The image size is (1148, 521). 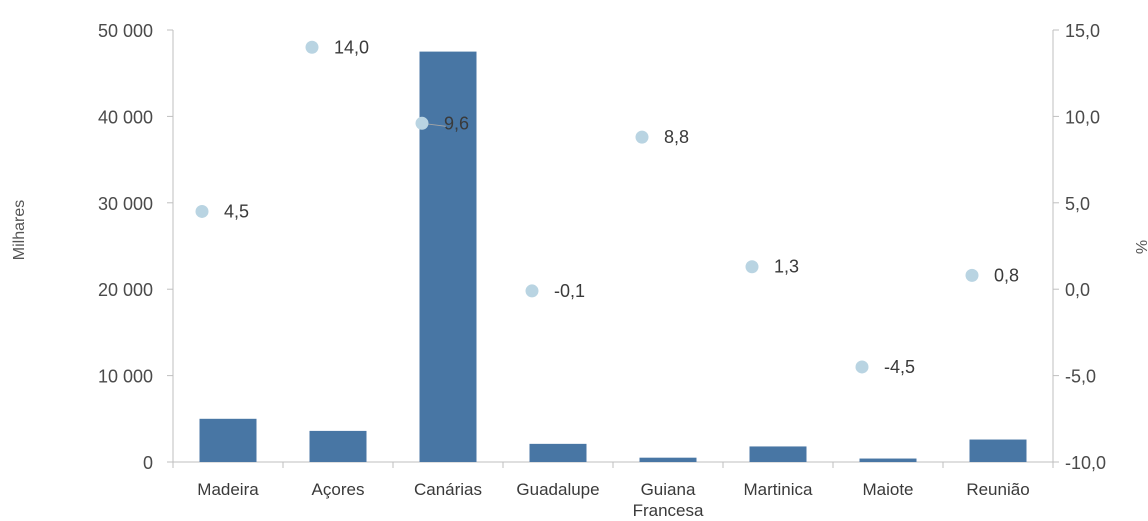 I want to click on category-label: Maiote, so click(x=887, y=489).